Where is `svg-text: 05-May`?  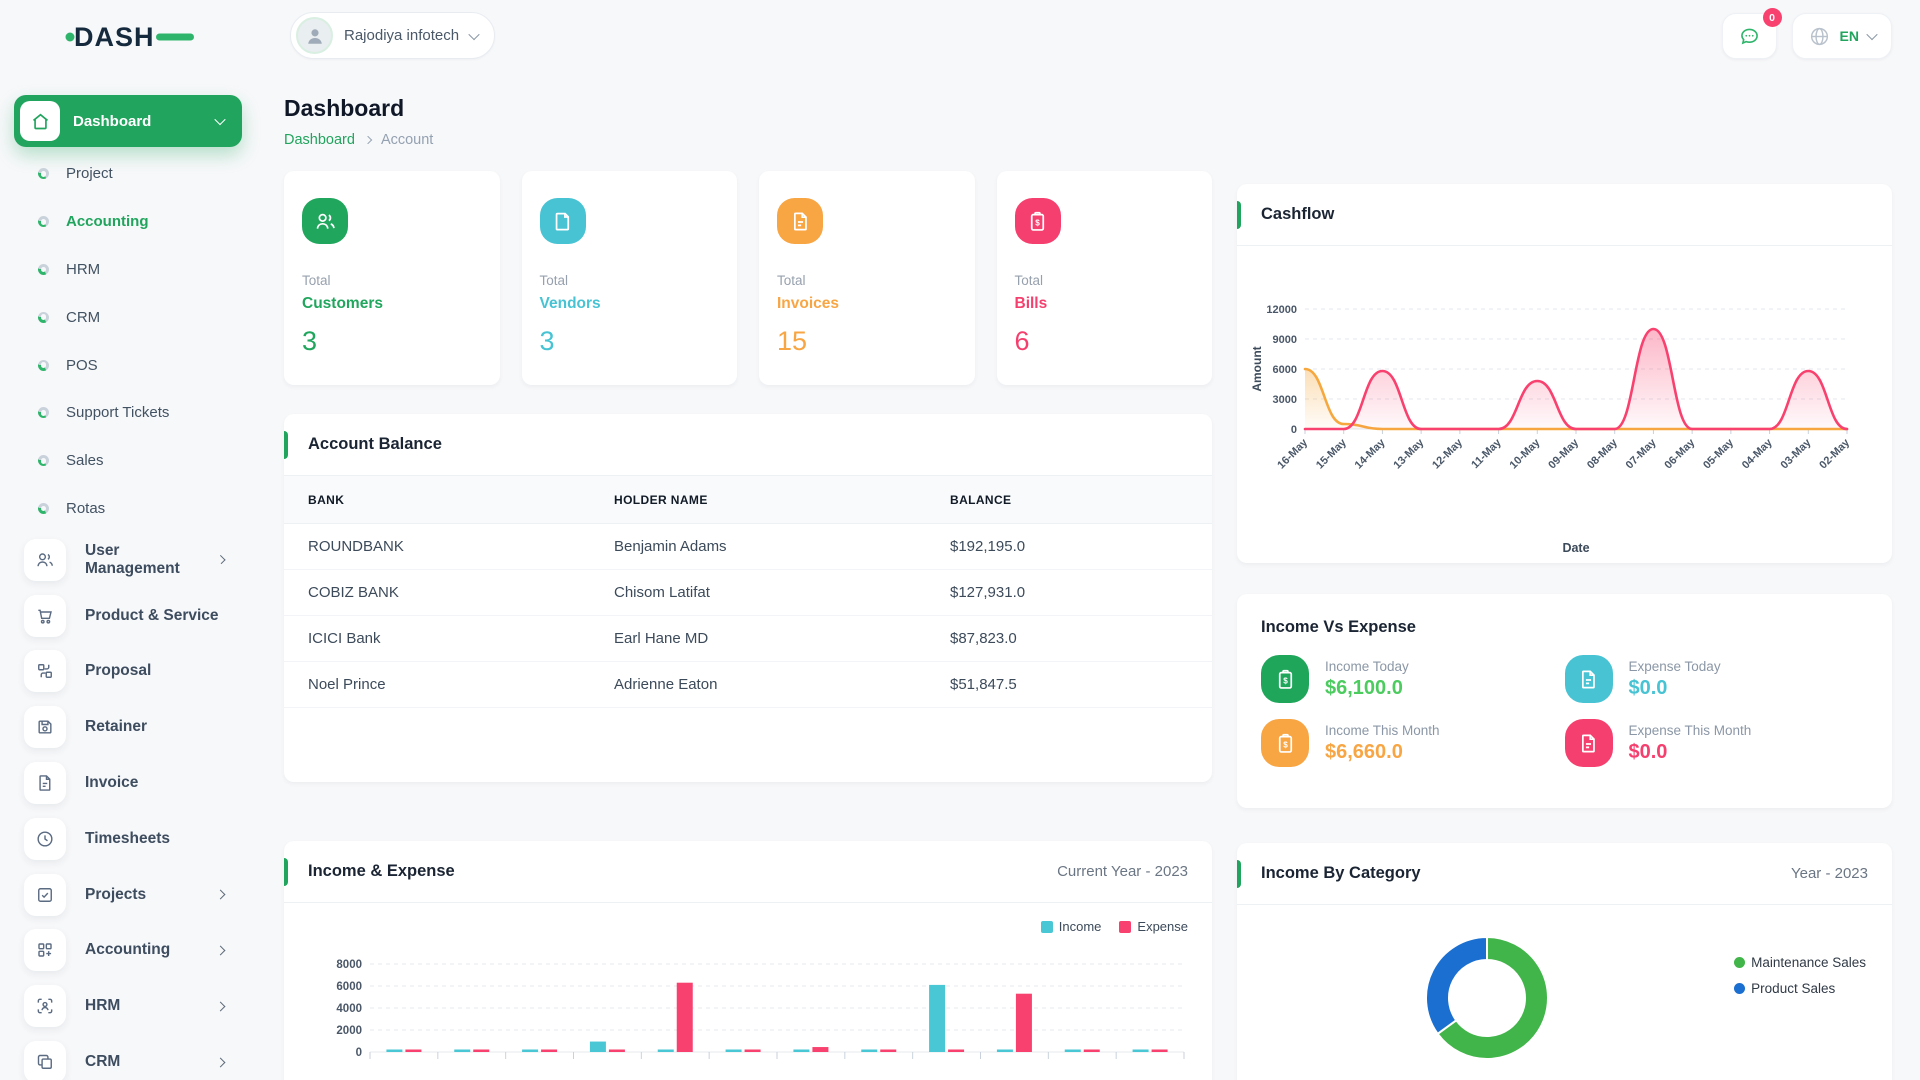
svg-text: 05-May is located at coordinates (1718, 453).